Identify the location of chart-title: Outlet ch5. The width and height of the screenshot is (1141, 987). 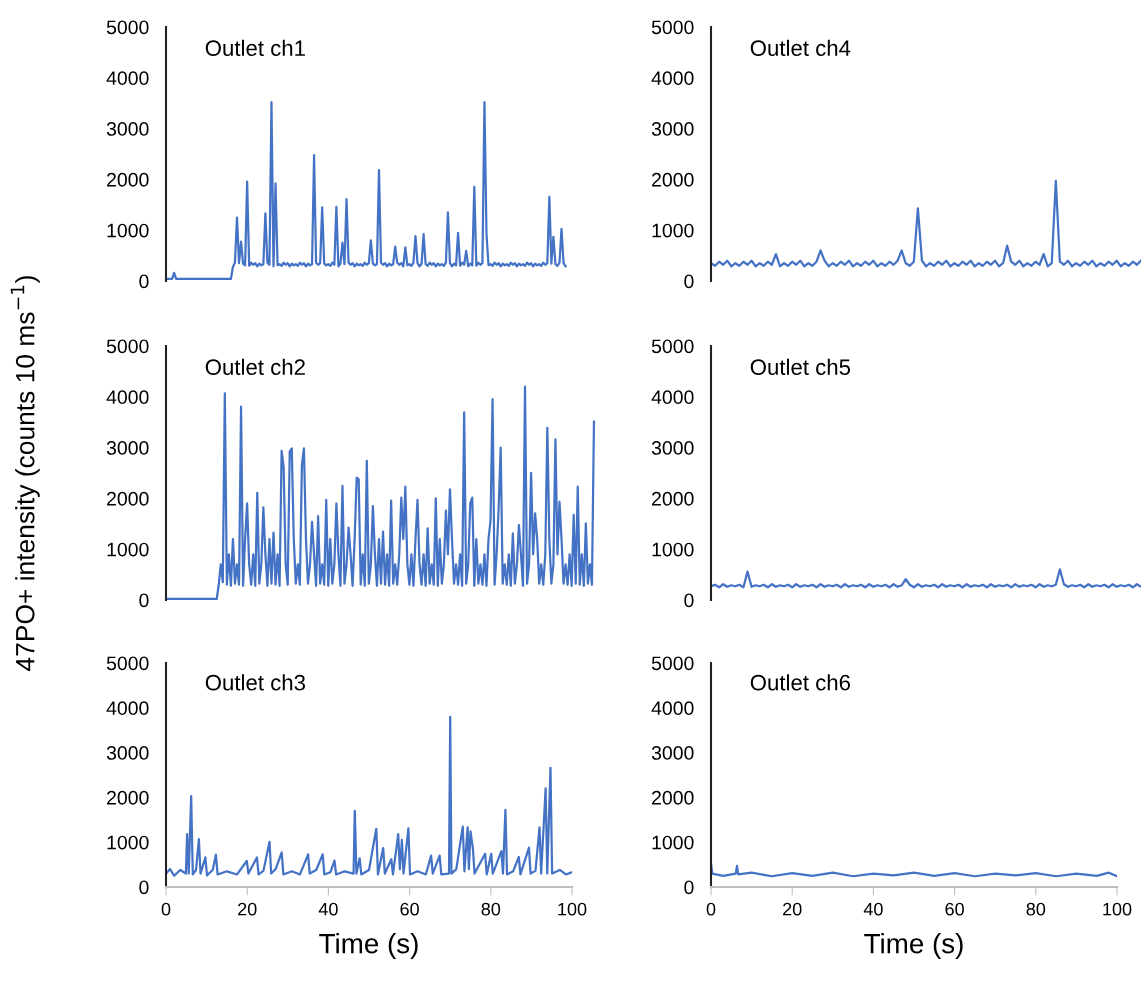
(800, 367).